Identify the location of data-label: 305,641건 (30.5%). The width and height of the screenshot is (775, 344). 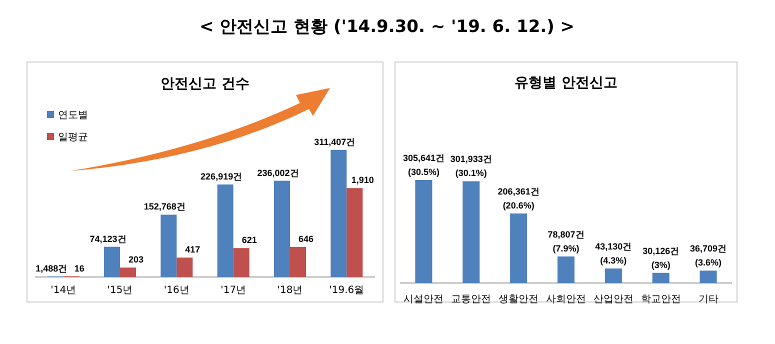
(423, 165).